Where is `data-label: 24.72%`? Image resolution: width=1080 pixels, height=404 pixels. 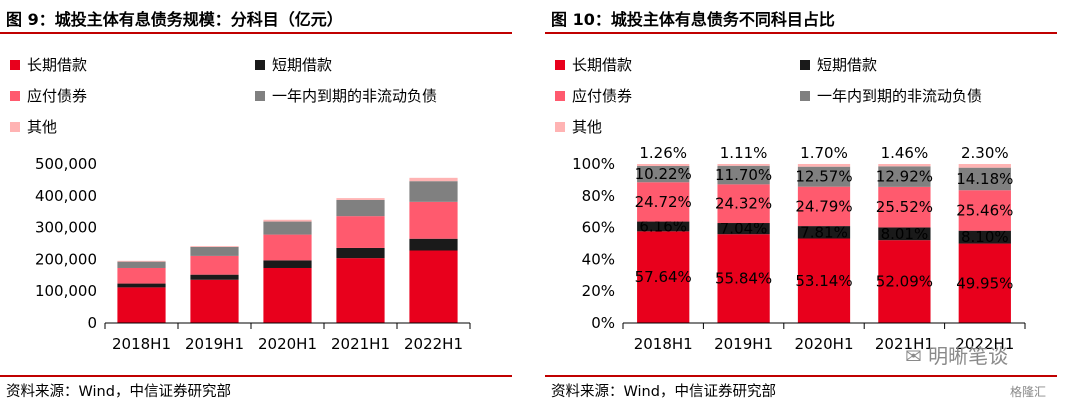 data-label: 24.72% is located at coordinates (663, 202).